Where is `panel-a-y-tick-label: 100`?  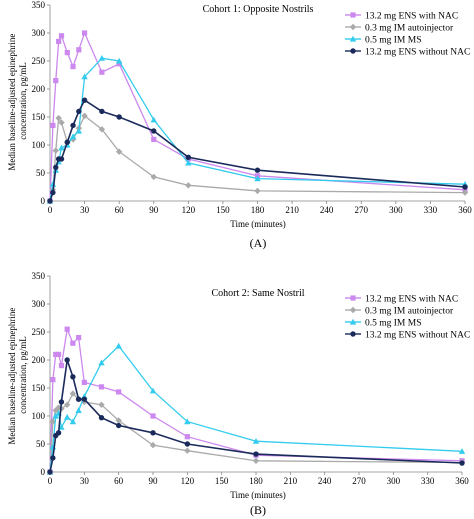 panel-a-y-tick-label: 100 is located at coordinates (39, 145).